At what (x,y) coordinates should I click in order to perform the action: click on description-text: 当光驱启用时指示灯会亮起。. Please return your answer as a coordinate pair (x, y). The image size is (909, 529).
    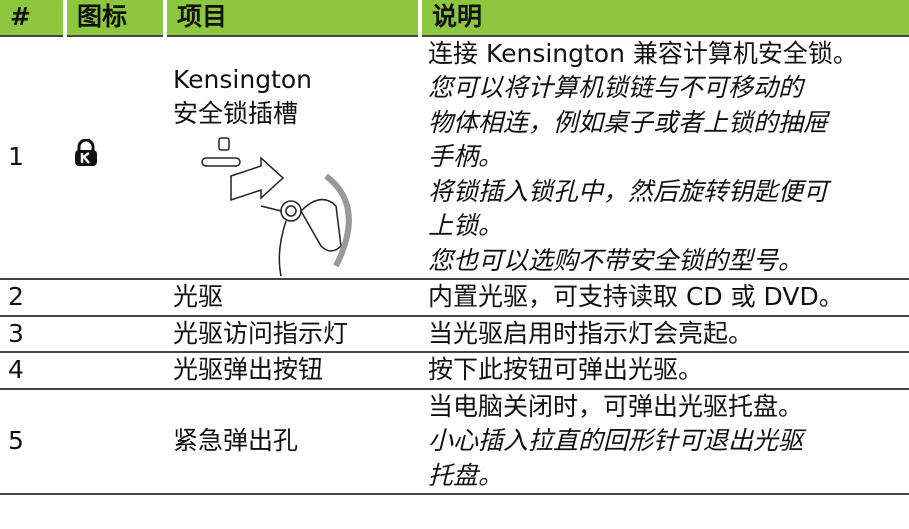
    Looking at the image, I should click on (591, 333).